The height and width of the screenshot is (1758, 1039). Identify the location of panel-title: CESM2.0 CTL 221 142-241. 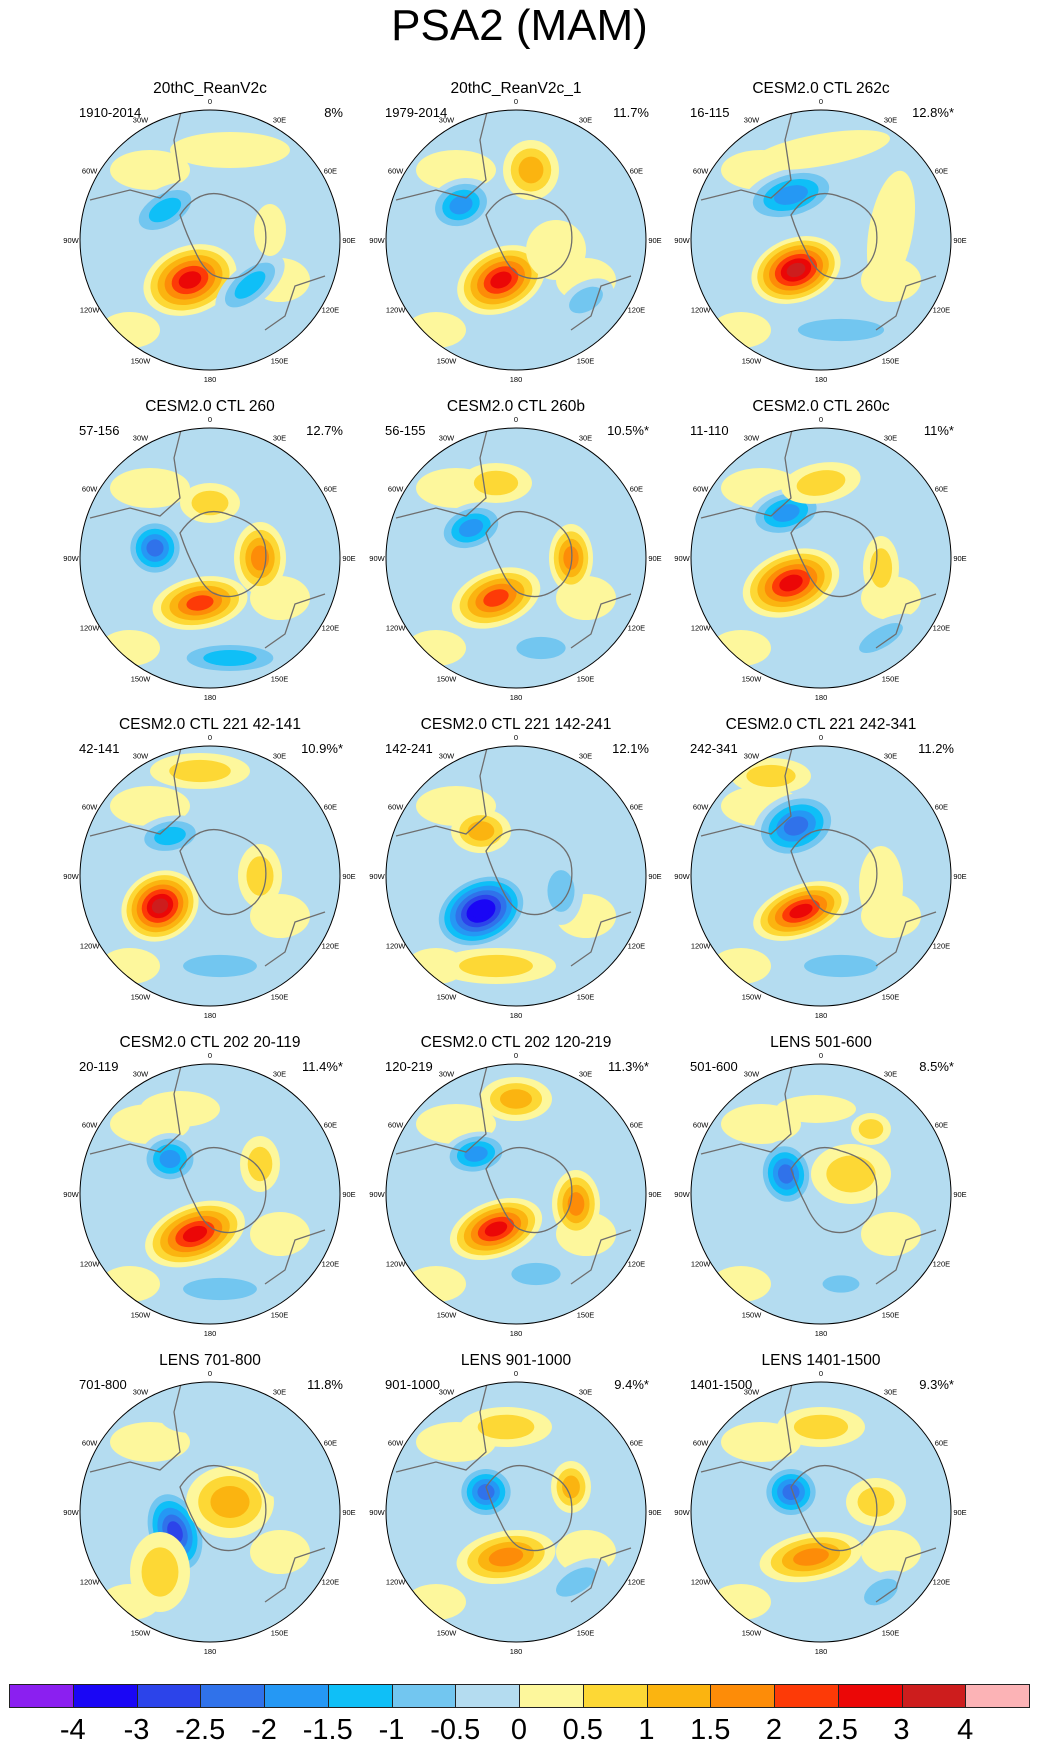
(516, 724).